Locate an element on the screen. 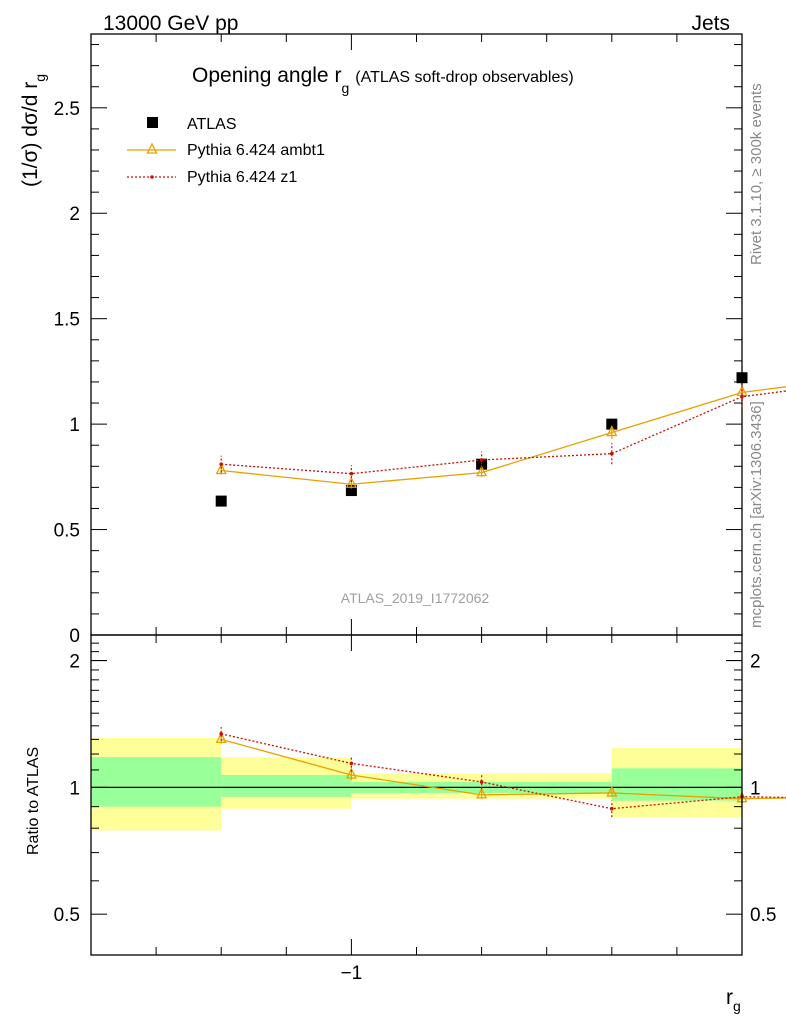 The height and width of the screenshot is (1024, 786). watermark: ATLAS_2019_I1772062 is located at coordinates (415, 598).